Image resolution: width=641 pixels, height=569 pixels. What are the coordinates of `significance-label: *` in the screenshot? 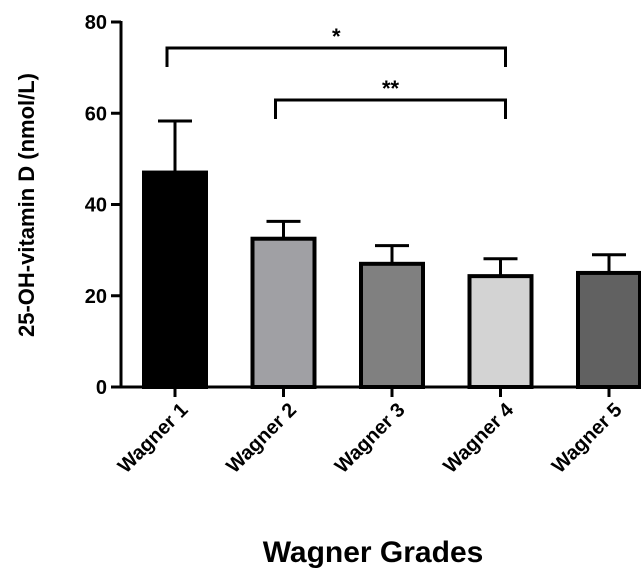 It's located at (336, 36).